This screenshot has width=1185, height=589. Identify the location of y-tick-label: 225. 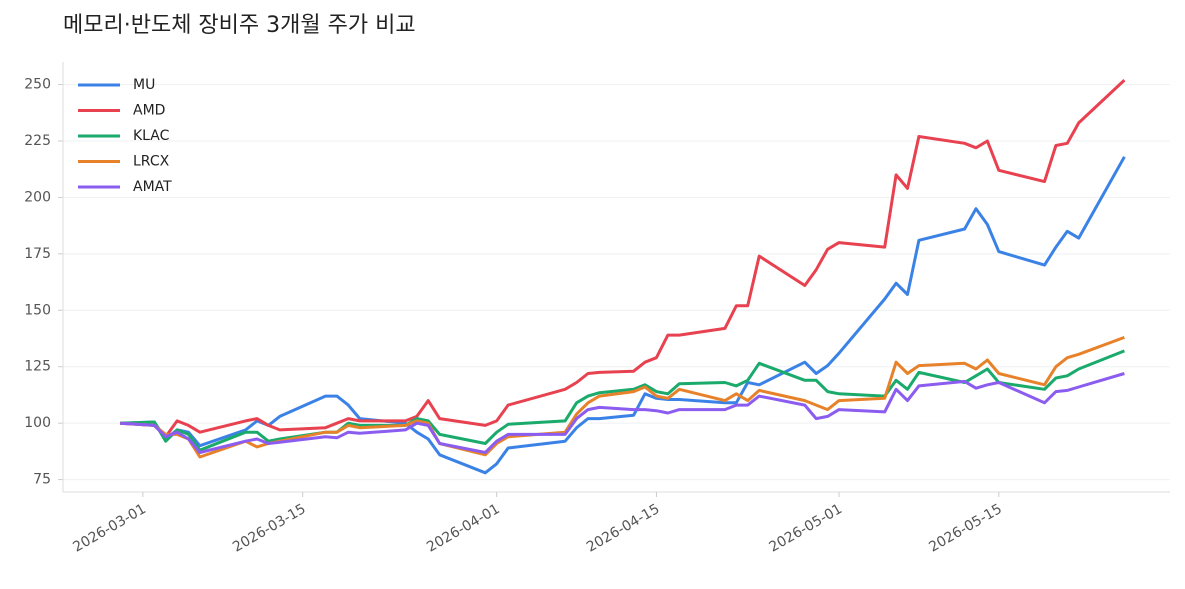
(37, 141).